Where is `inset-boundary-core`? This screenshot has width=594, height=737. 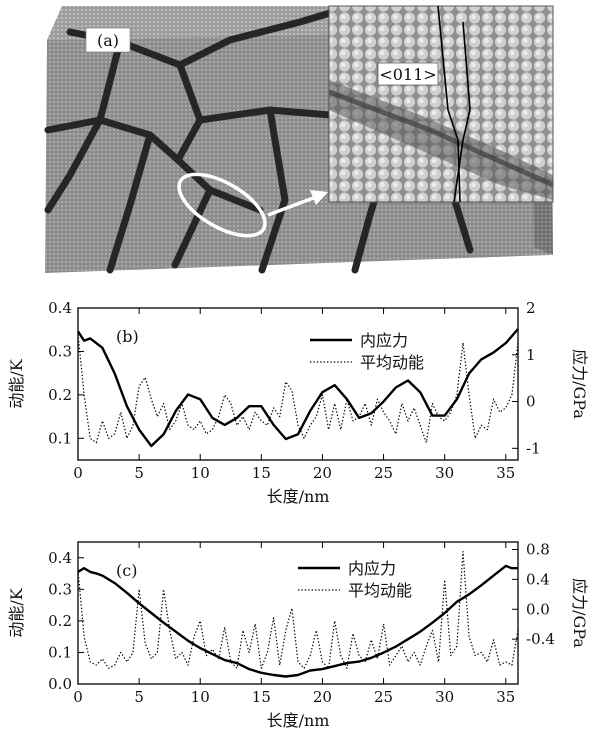
inset-boundary-core is located at coordinates (441, 138).